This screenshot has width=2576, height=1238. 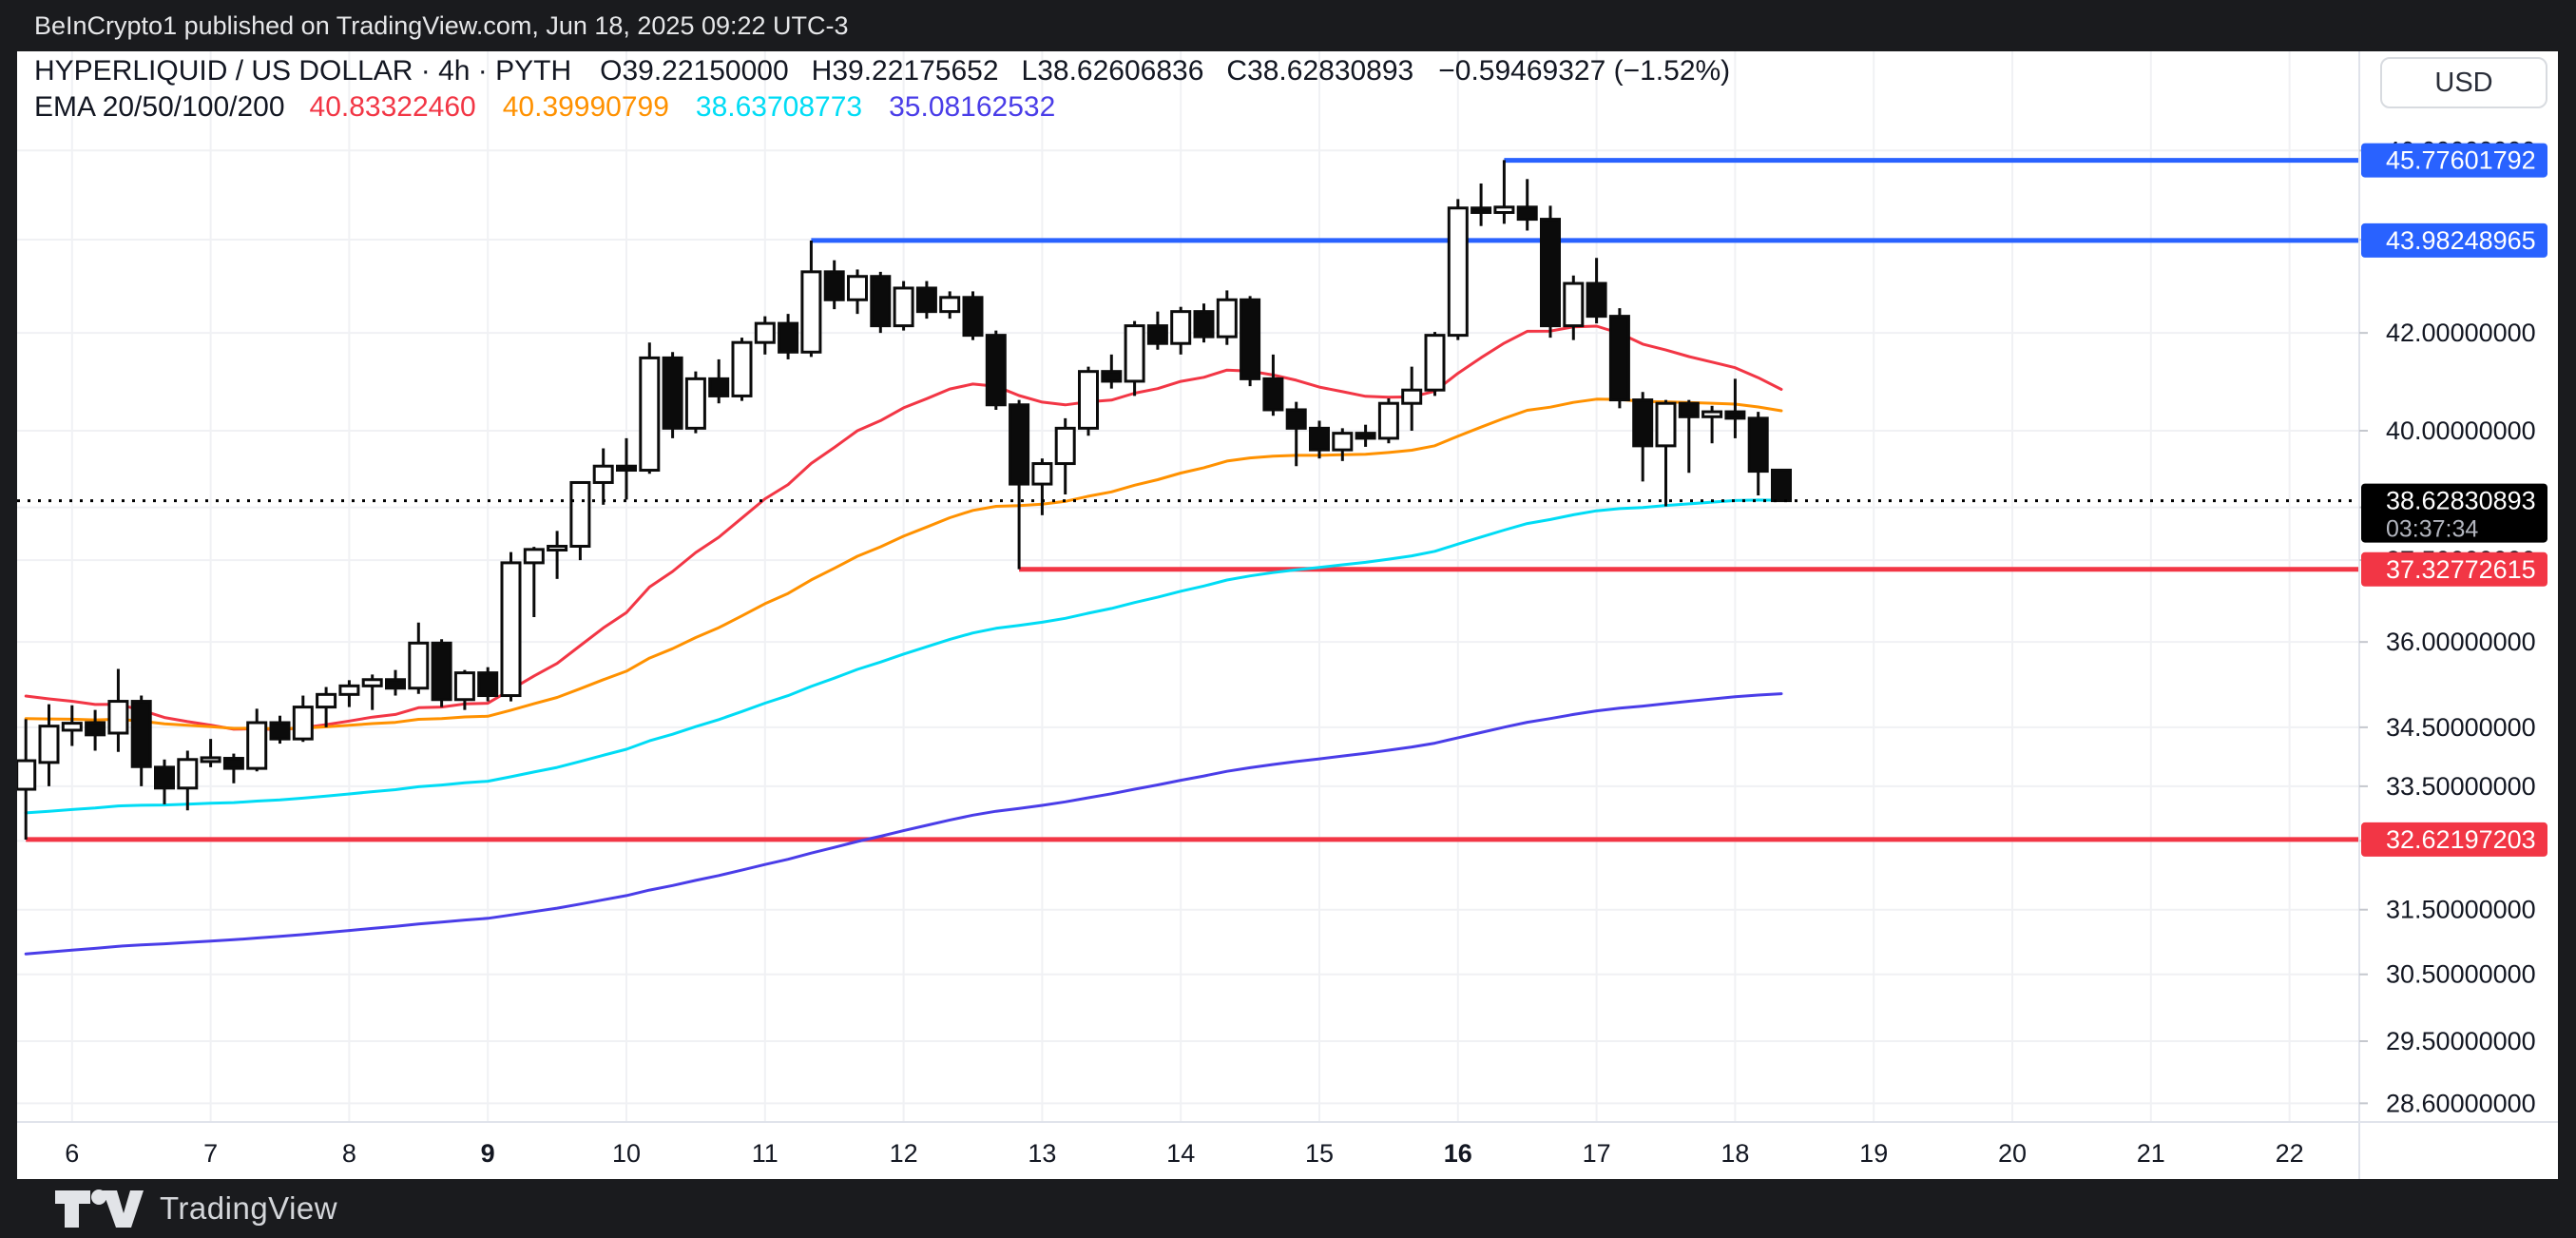 I want to click on time-tick-label: 10, so click(x=626, y=1153).